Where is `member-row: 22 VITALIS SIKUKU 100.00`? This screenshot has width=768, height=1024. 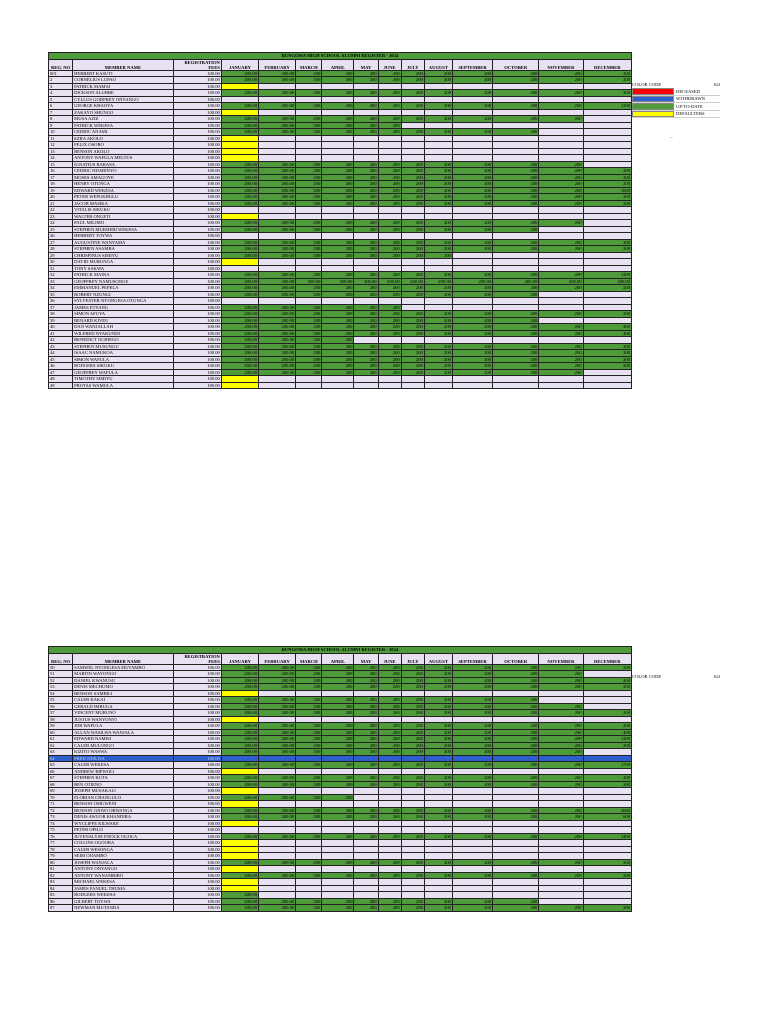
member-row: 22 VITALIS SIKUKU 100.00 is located at coordinates (340, 210).